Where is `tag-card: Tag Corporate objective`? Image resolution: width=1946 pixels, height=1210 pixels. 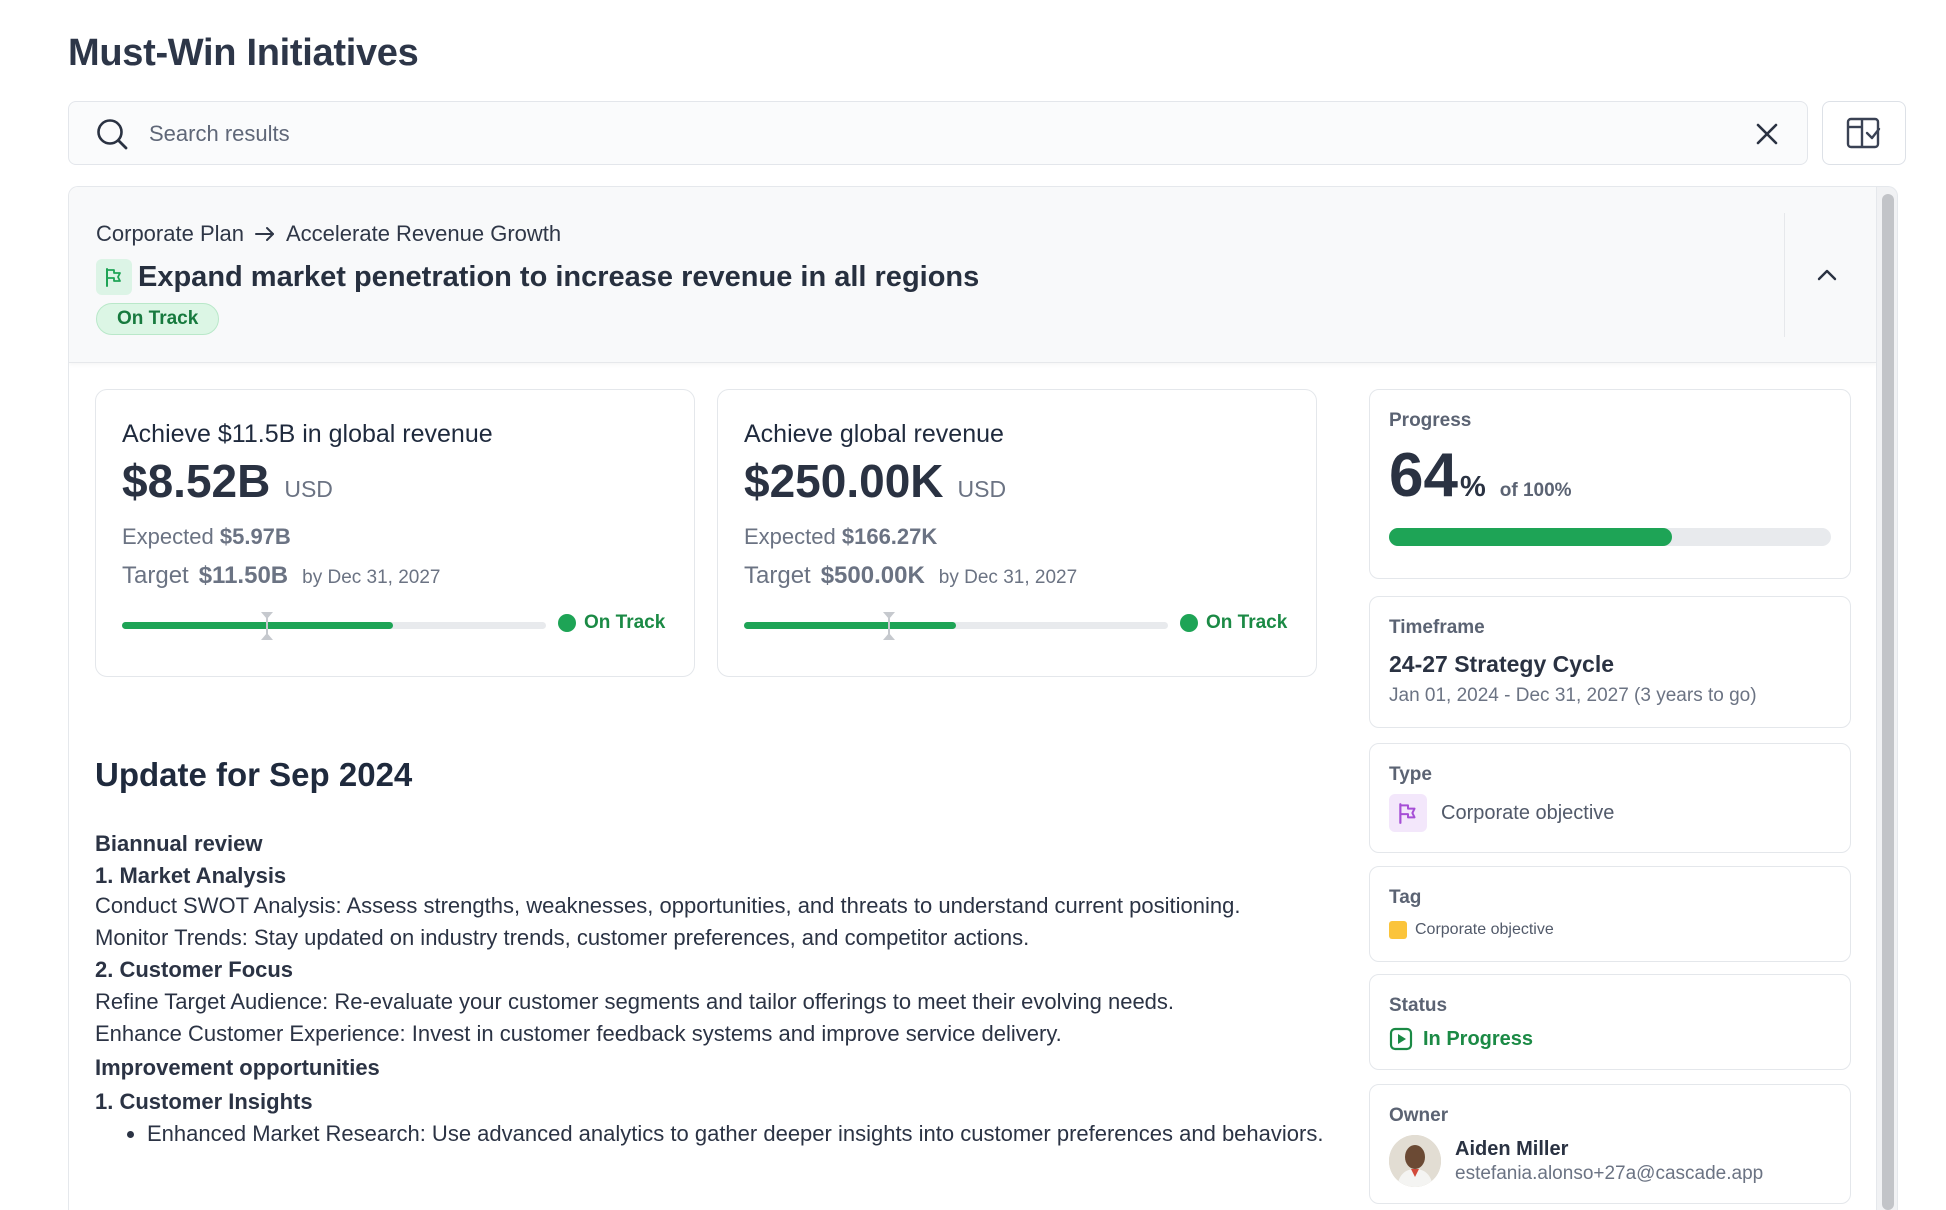 tag-card: Tag Corporate objective is located at coordinates (1610, 914).